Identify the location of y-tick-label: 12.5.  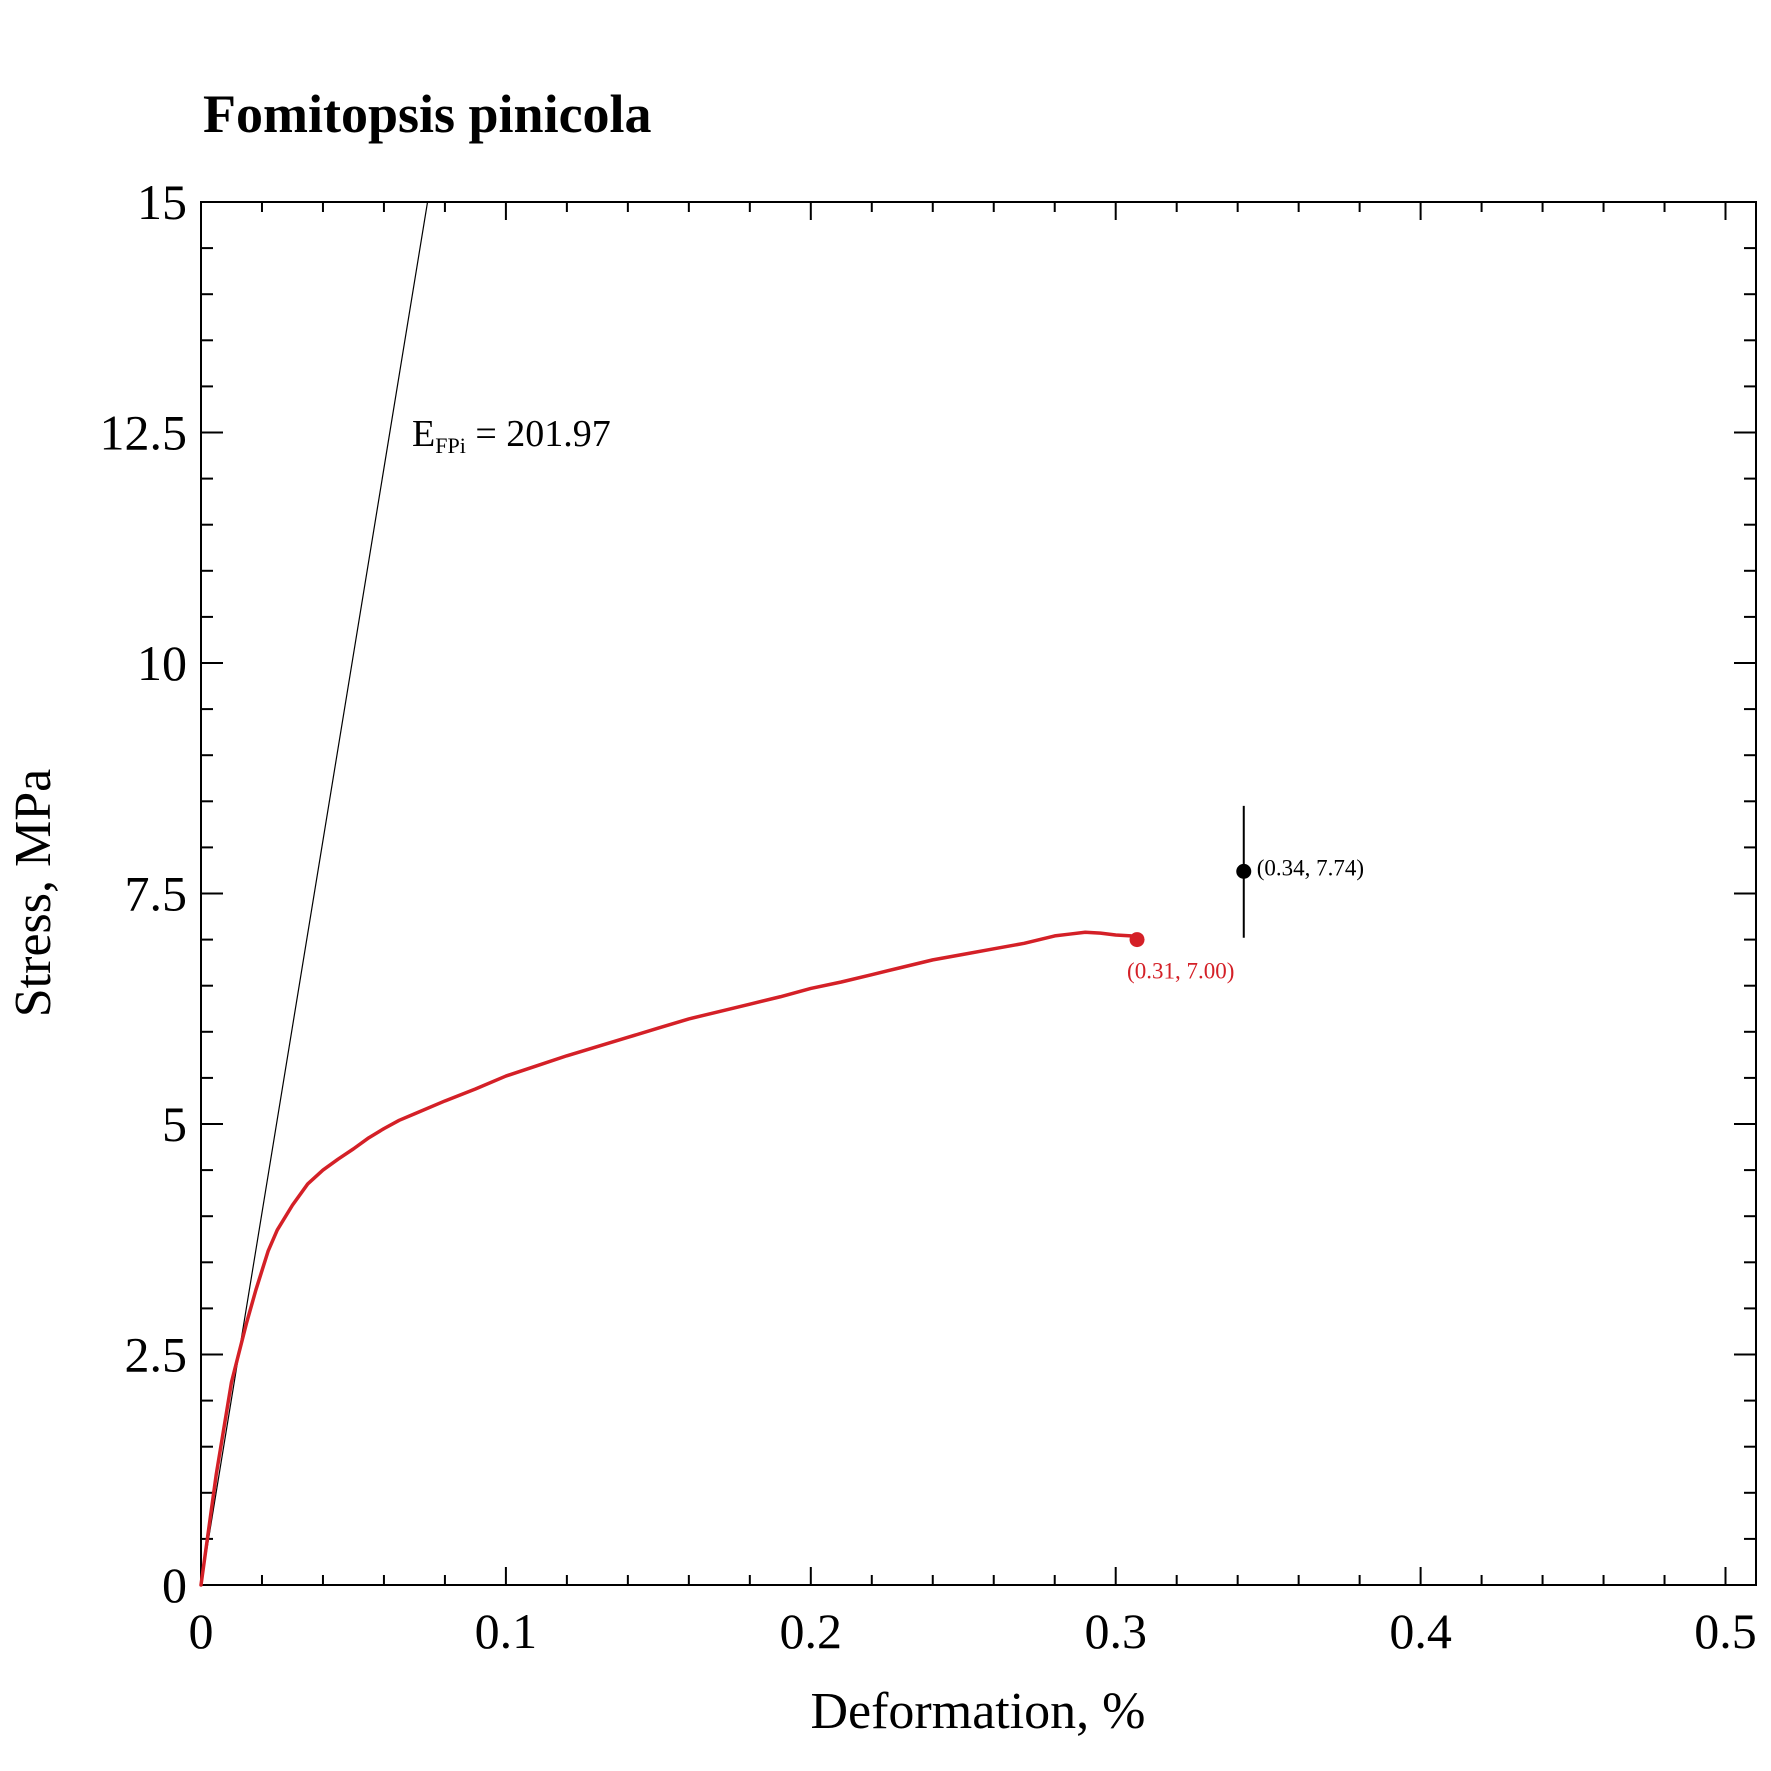
(144, 433).